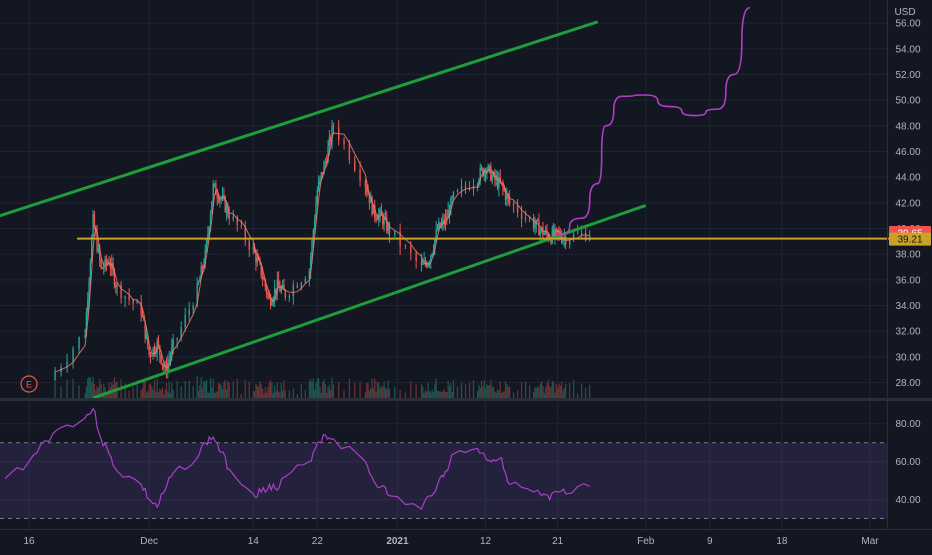 This screenshot has height=555, width=932. I want to click on time-axis: 16 Dec 14 22 2021 12 21 Feb 9 18 Mar, so click(451, 541).